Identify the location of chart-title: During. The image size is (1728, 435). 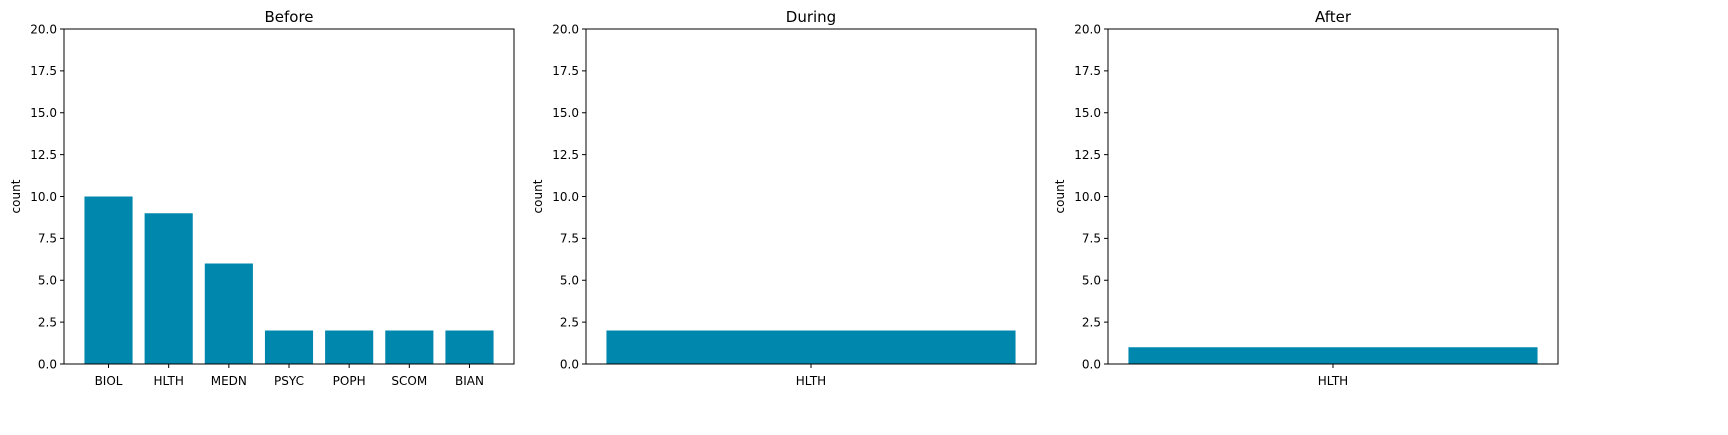
(811, 17).